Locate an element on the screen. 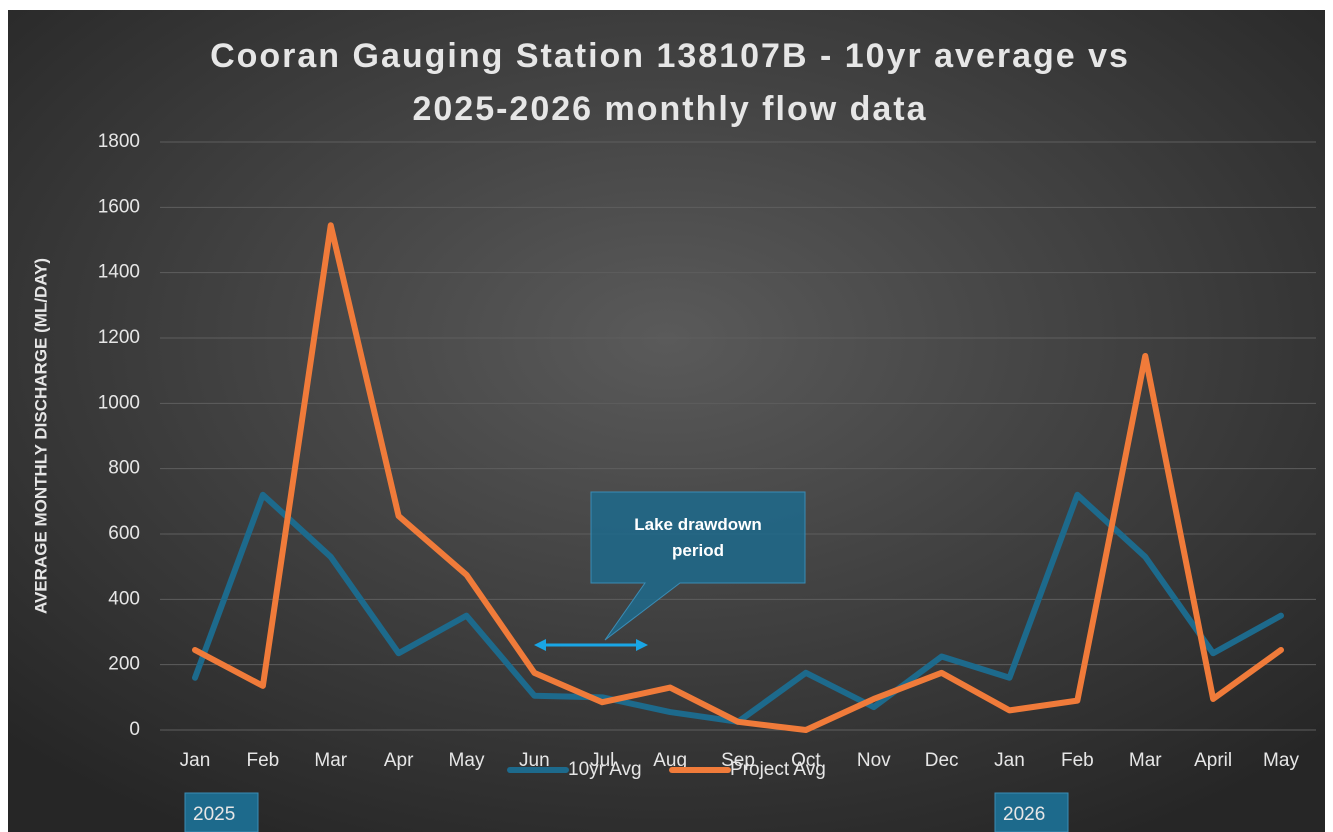 The image size is (1333, 832). callout: Lake drawdown period is located at coordinates (698, 537).